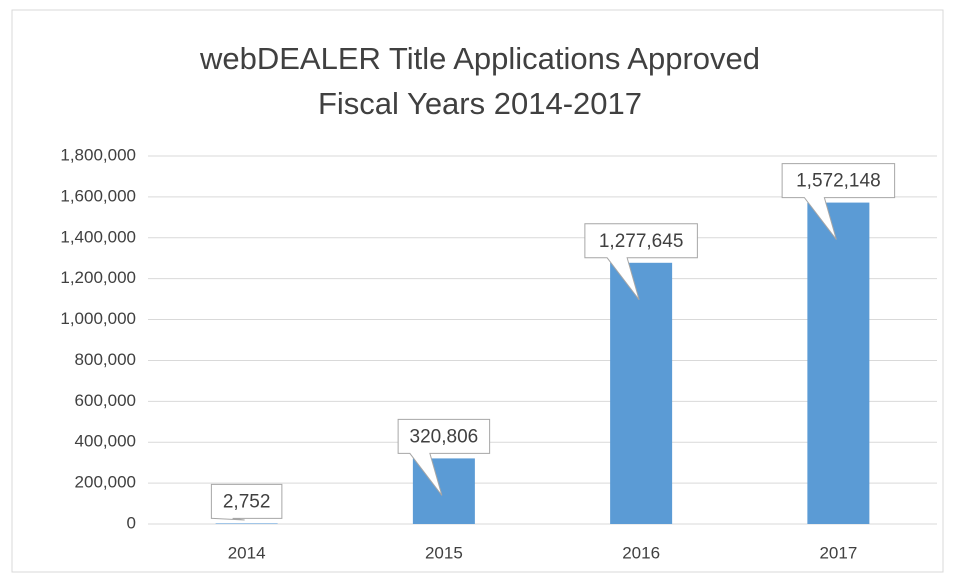 The height and width of the screenshot is (582, 956). I want to click on x-tick-label: 2016, so click(641, 552).